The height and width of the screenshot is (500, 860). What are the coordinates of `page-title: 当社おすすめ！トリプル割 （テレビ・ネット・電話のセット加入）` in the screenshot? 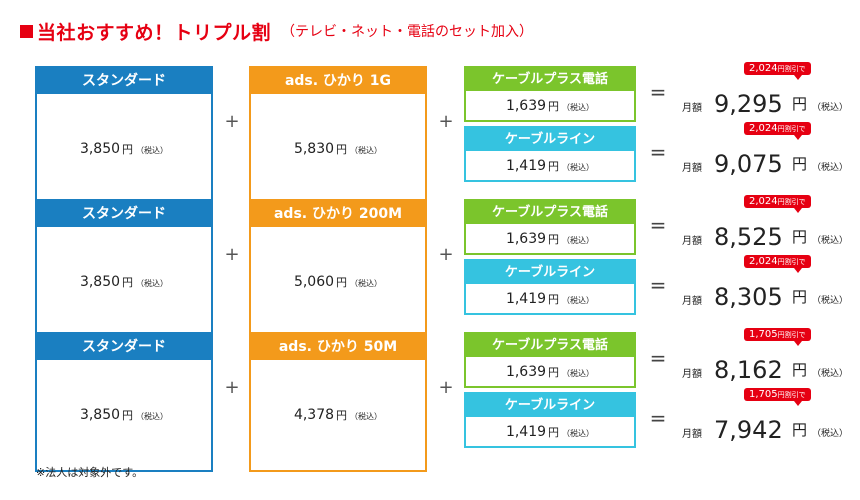 It's located at (276, 31).